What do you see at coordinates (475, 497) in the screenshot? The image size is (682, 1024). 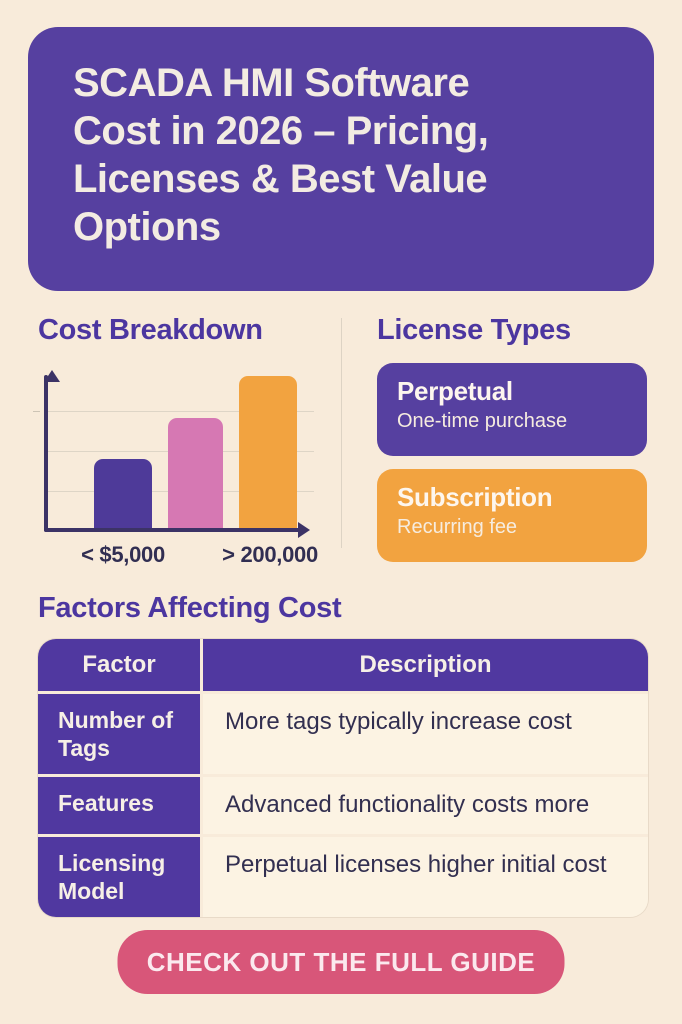 I see `subscription-card-title: Subscription` at bounding box center [475, 497].